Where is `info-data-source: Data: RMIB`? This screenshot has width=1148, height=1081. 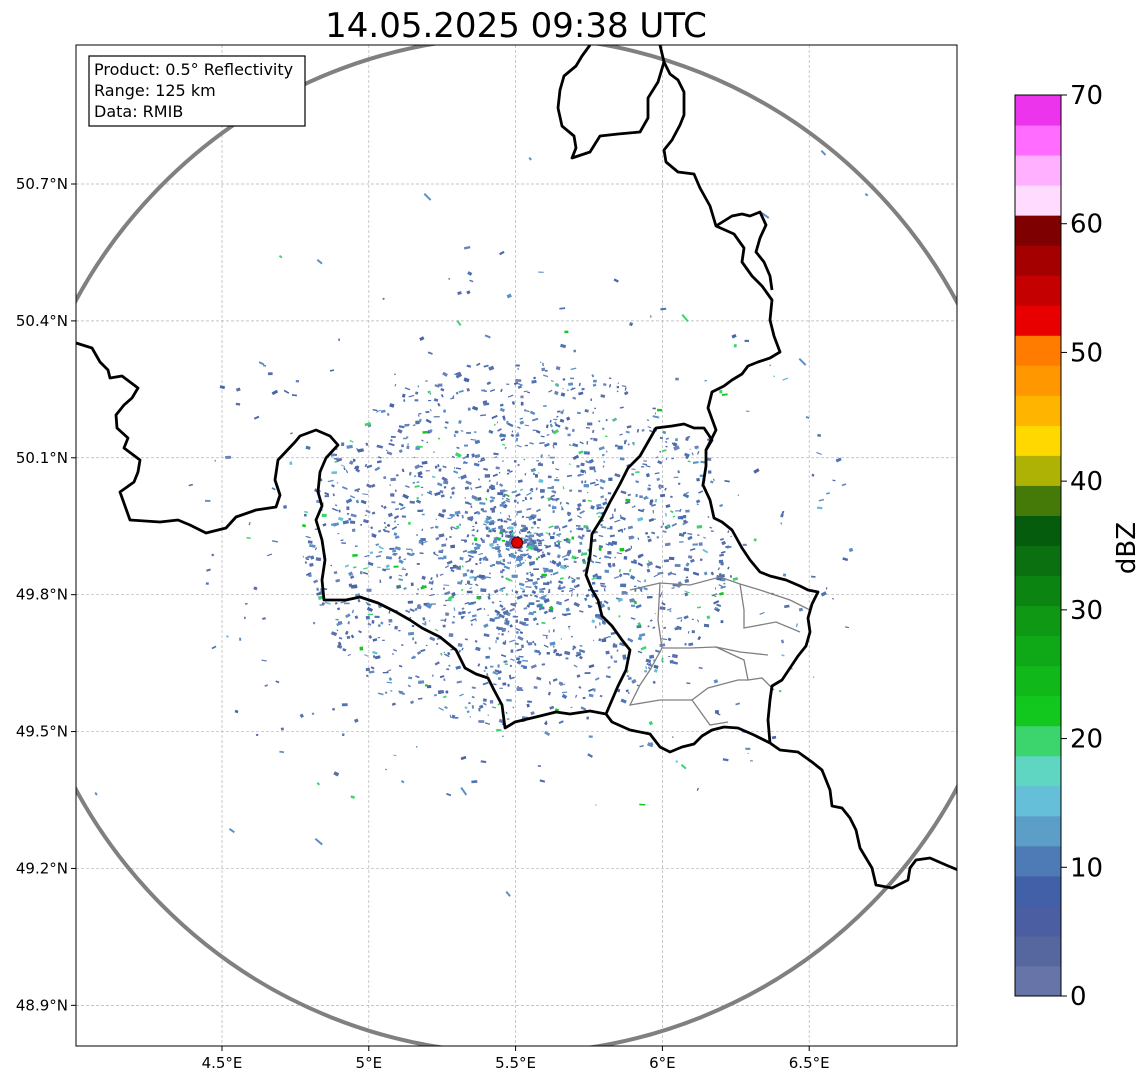 info-data-source: Data: RMIB is located at coordinates (138, 111).